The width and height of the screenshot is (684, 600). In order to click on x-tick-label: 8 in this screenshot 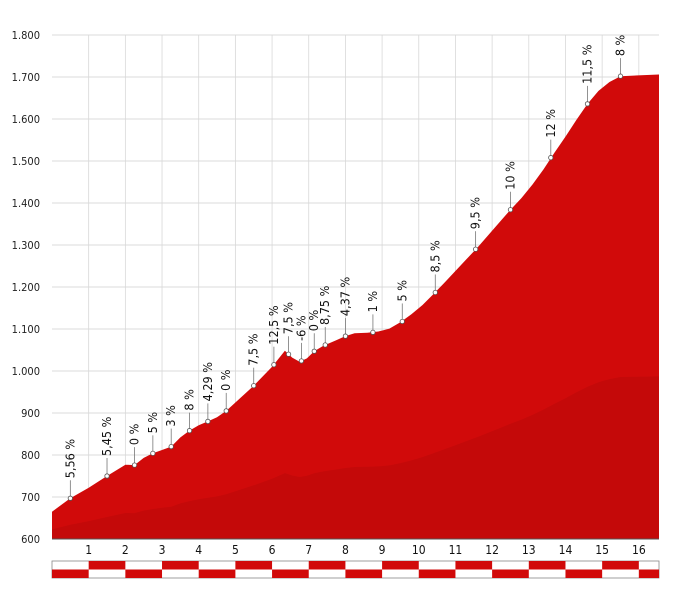, I will do `click(345, 550)`.